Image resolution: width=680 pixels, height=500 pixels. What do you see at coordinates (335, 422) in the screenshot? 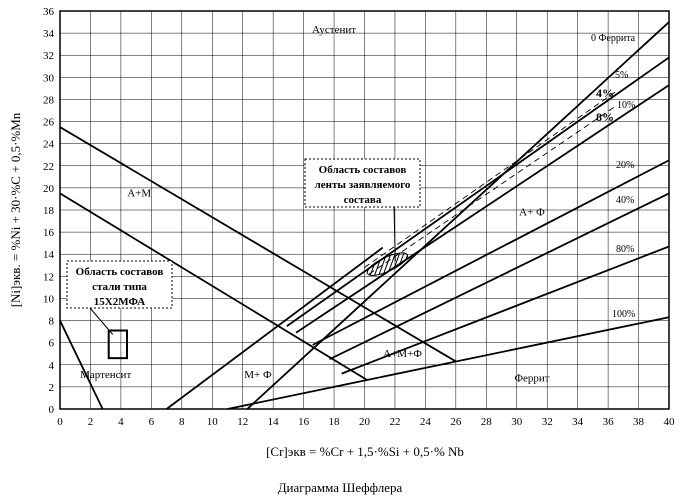
I see `x-tick-label: 18` at bounding box center [335, 422].